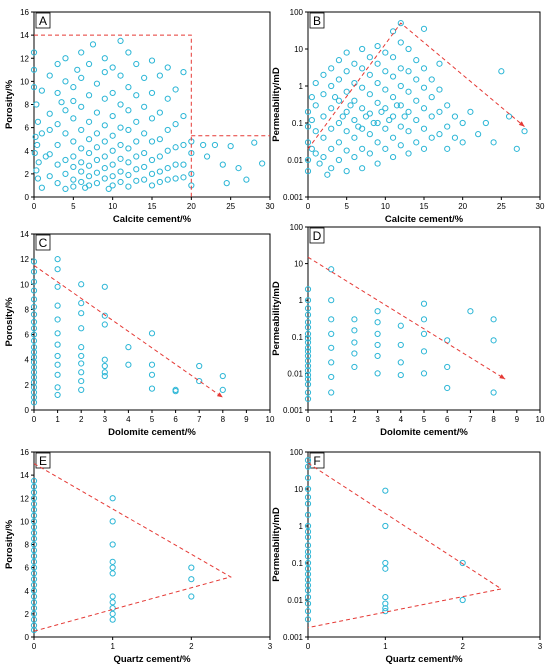 Image resolution: width=550 pixels, height=668 pixels. Describe the element at coordinates (128, 331) in the screenshot. I see `trend-guide-line` at that location.